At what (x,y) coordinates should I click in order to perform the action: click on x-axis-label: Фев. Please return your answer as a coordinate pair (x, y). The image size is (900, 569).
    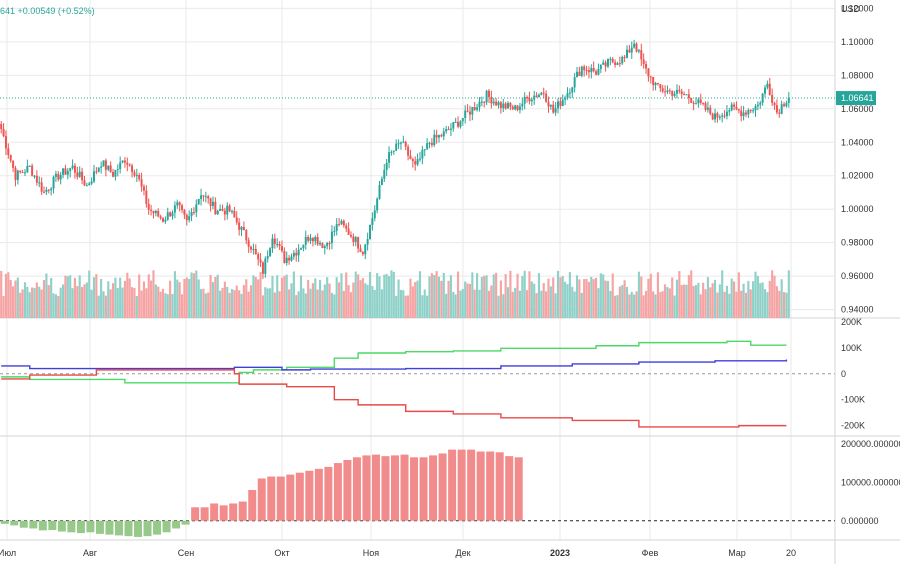
    Looking at the image, I should click on (650, 553).